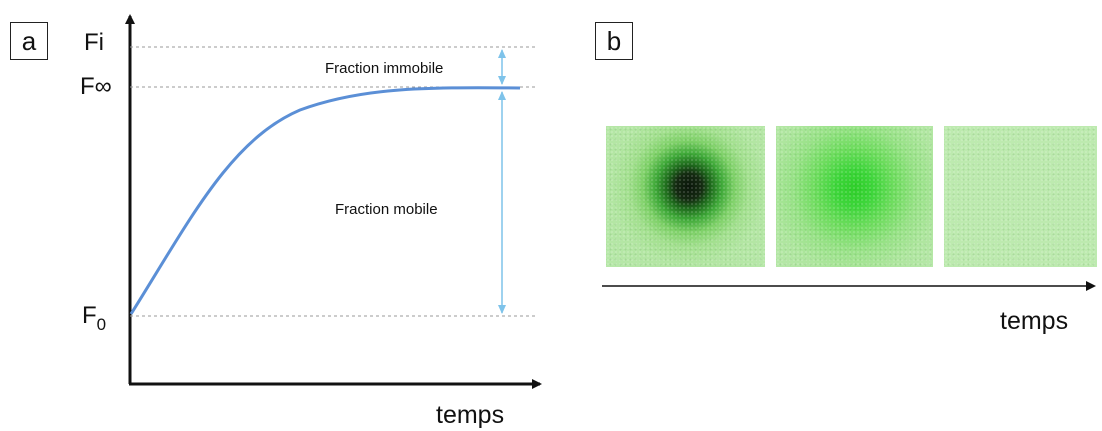  I want to click on f0-label: F0, so click(94, 318).